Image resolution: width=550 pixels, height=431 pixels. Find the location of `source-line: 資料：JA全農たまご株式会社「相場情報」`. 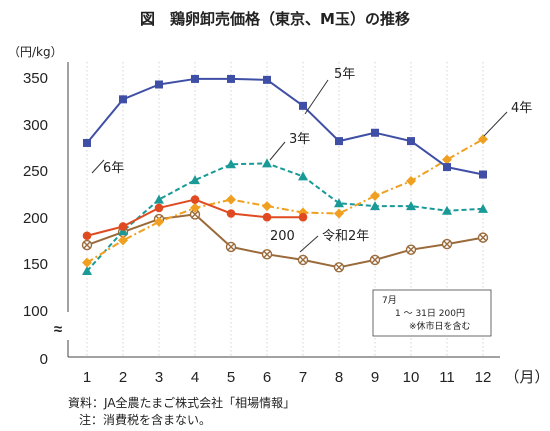

source-line: 資料：JA全農たまご株式会社「相場情報」 is located at coordinates (181, 402).